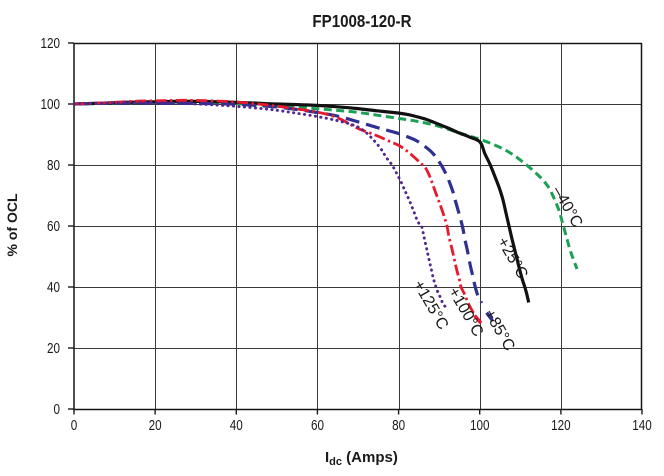  I want to click on svg-text: % of OCL, so click(12, 224).